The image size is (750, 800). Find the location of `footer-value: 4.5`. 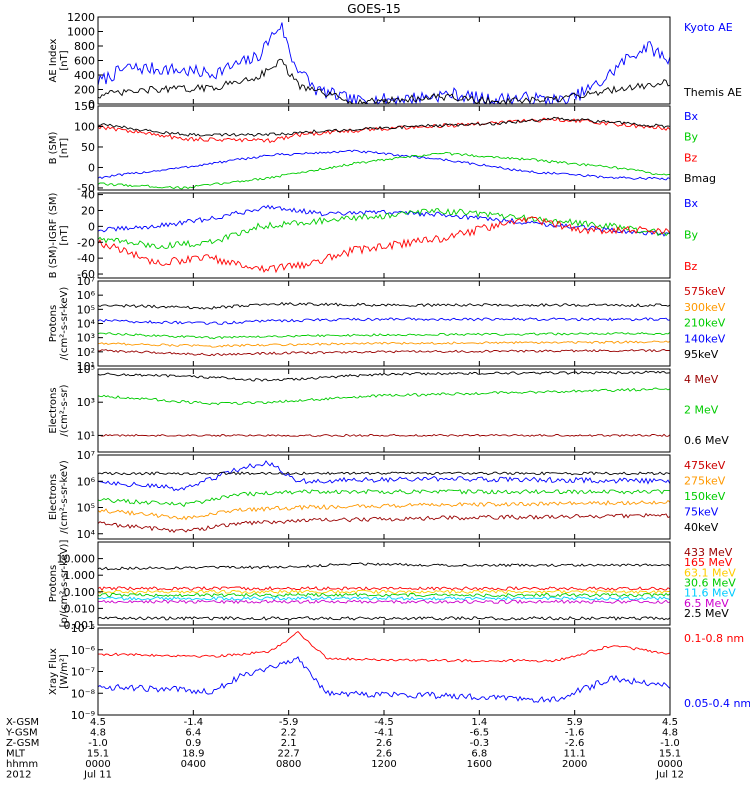

footer-value: 4.5 is located at coordinates (670, 722).